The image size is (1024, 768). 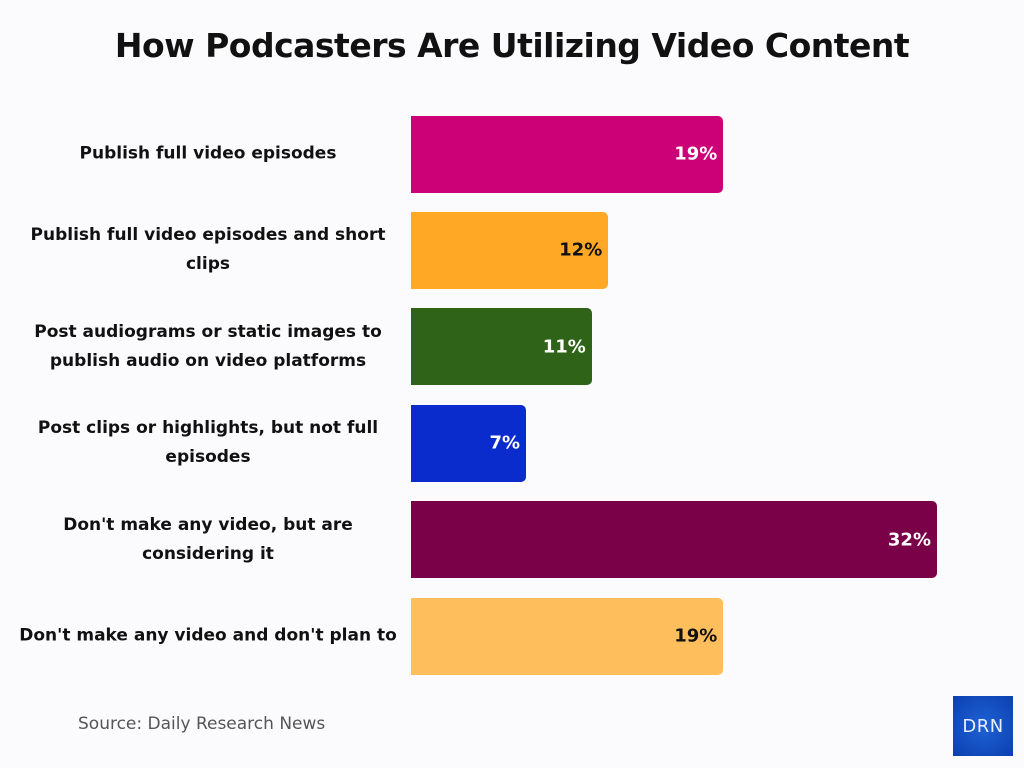 What do you see at coordinates (581, 250) in the screenshot?
I see `data-label: 12%` at bounding box center [581, 250].